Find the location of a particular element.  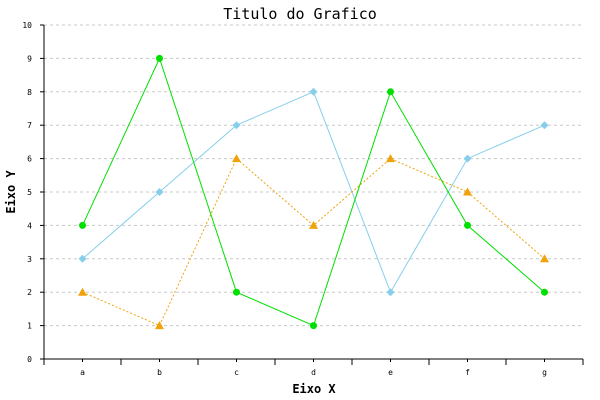

series-1-point-e is located at coordinates (390, 158).